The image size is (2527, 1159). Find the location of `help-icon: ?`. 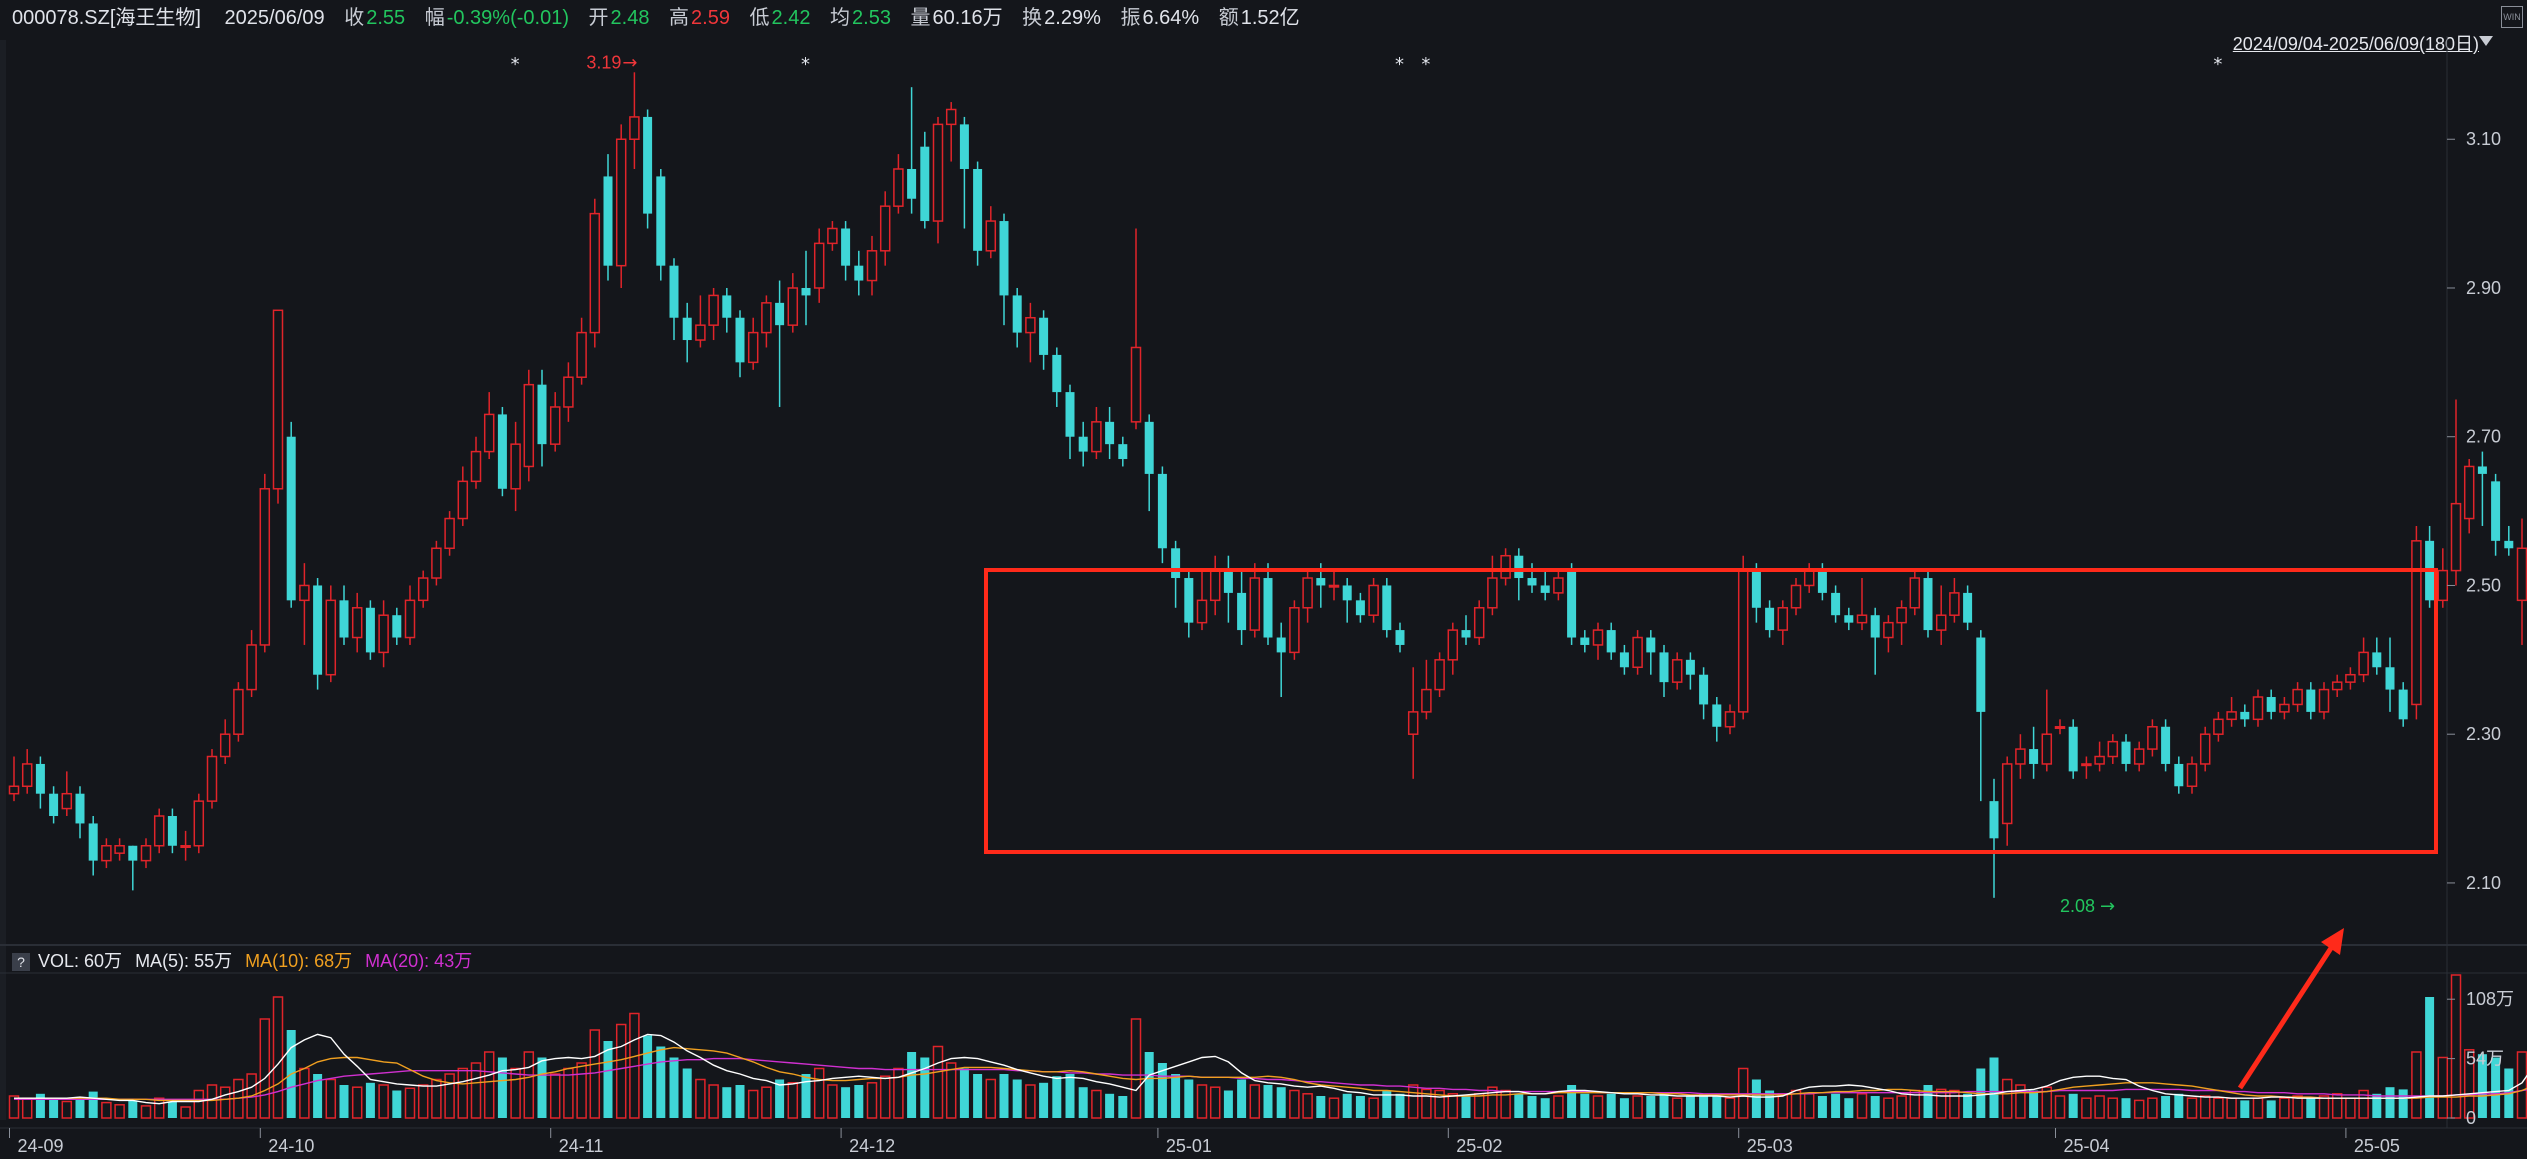

help-icon: ? is located at coordinates (21, 962).